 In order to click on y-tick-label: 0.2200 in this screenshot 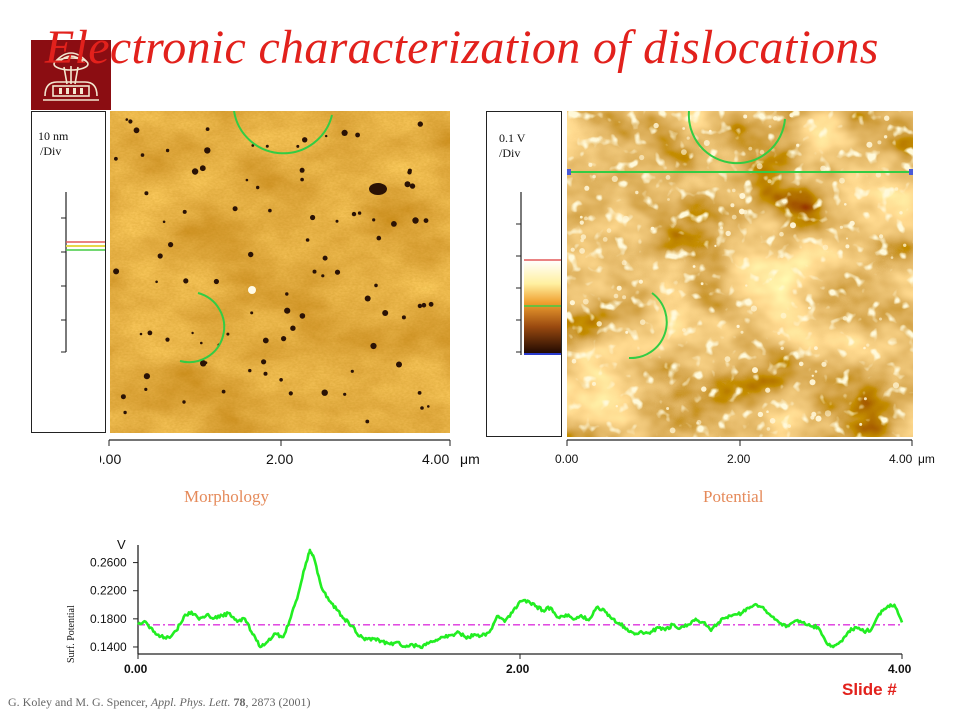, I will do `click(108, 591)`.